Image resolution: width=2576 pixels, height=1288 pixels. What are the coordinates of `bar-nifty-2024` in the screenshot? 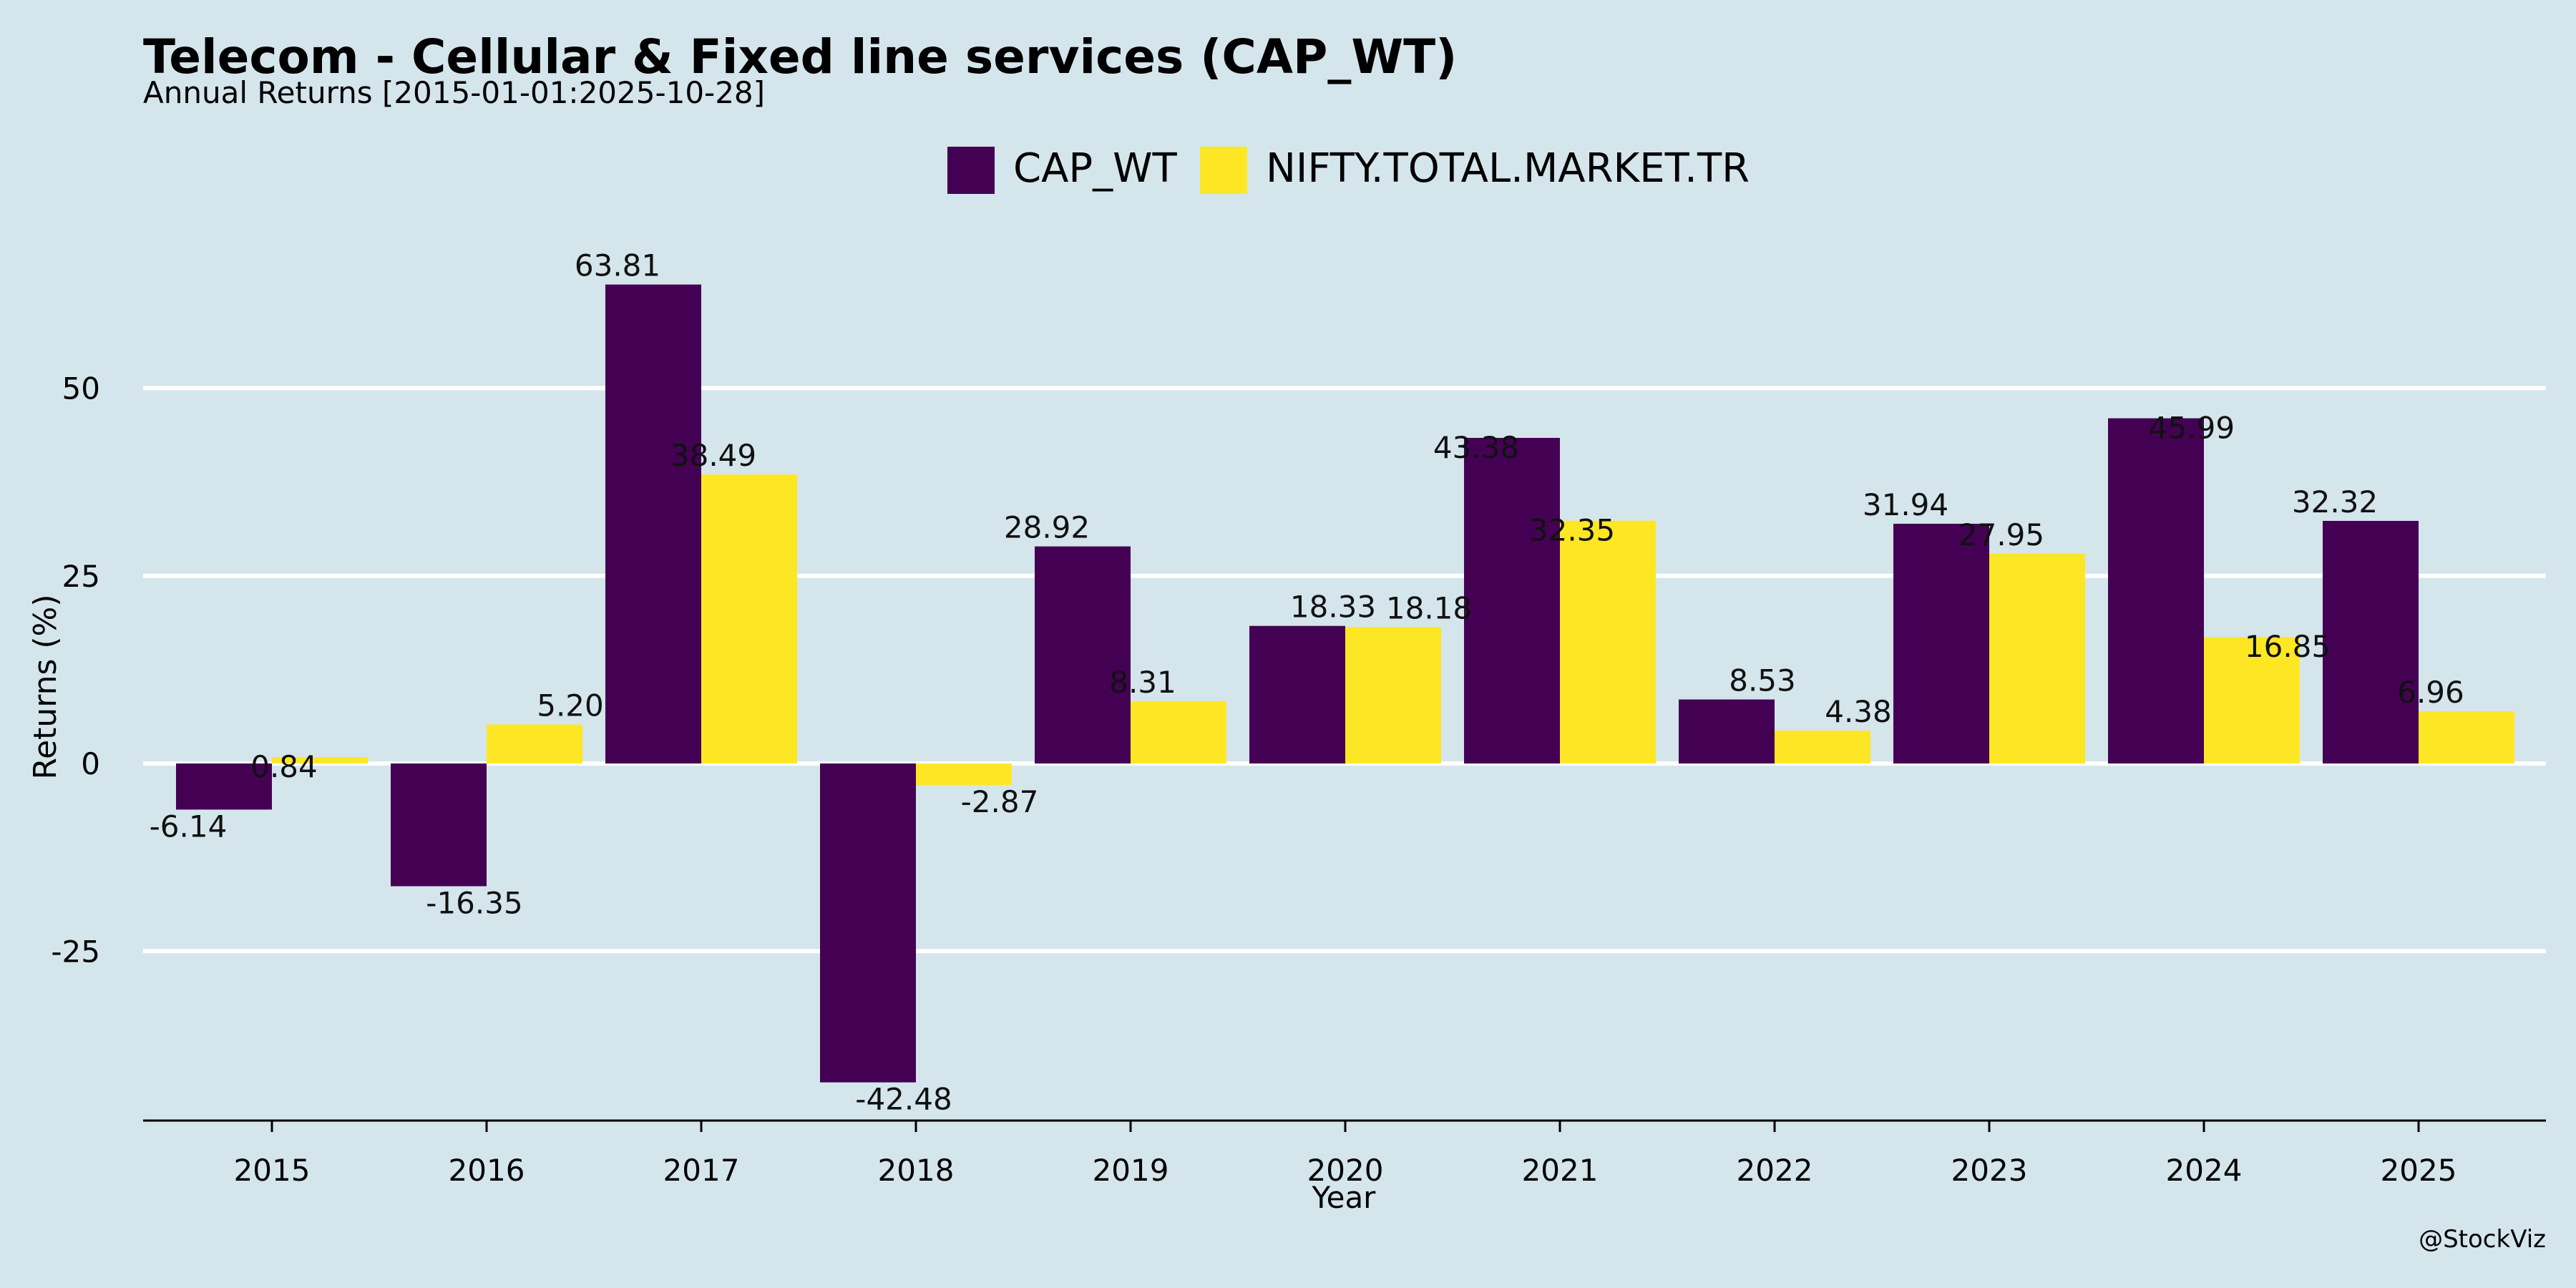 It's located at (2252, 700).